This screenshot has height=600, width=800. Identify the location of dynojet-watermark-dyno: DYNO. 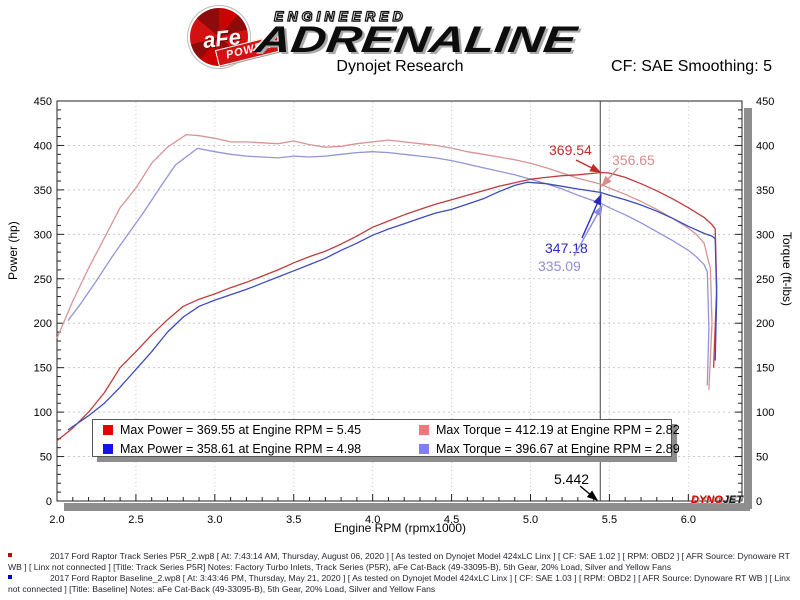
(707, 500).